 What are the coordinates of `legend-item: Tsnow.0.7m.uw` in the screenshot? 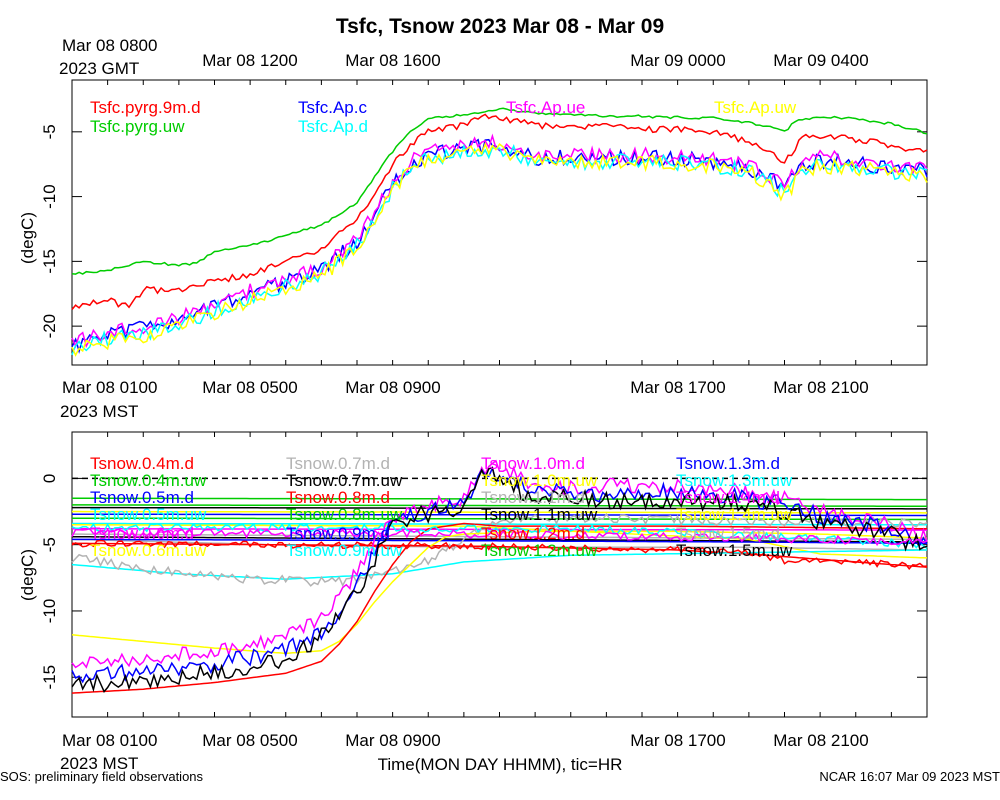 It's located at (344, 480).